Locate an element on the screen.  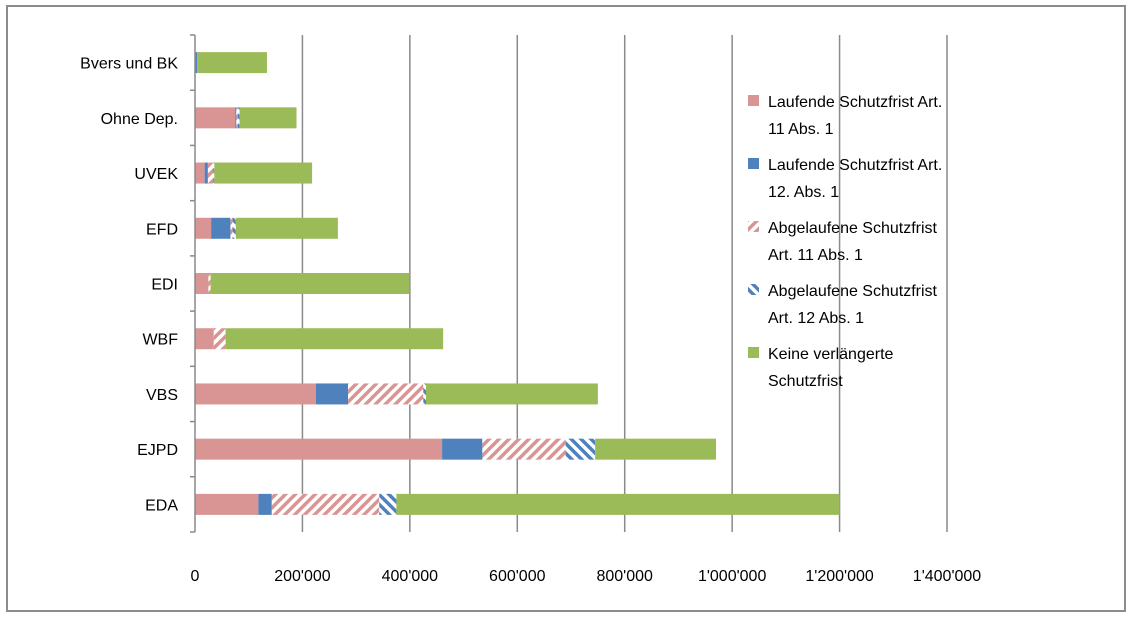
bar-ohne-dep-s5 is located at coordinates (268, 118).